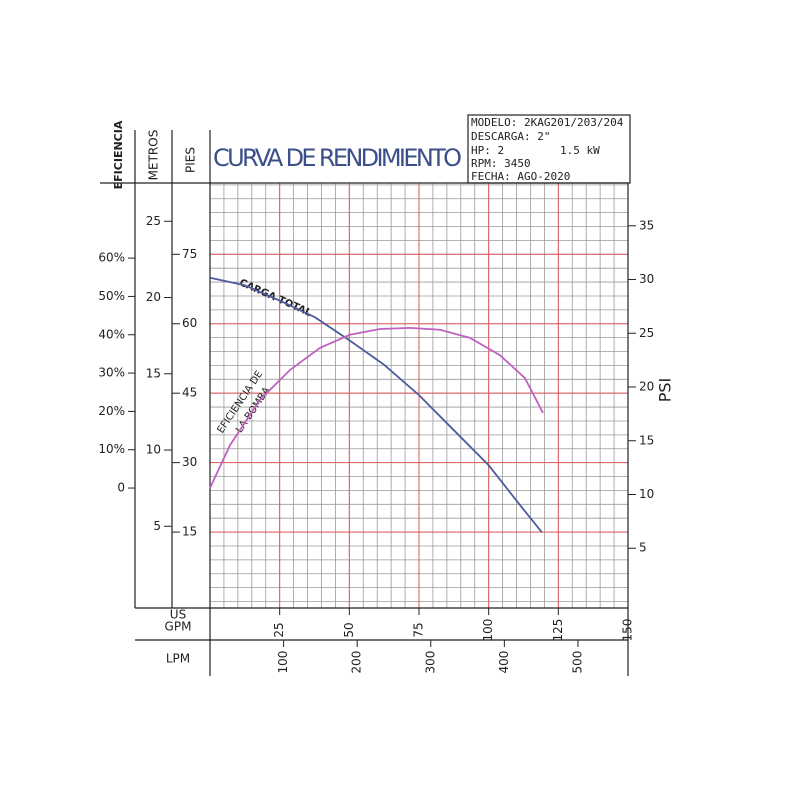 This screenshot has height=800, width=800. I want to click on y-tick-label: 60, so click(189, 323).